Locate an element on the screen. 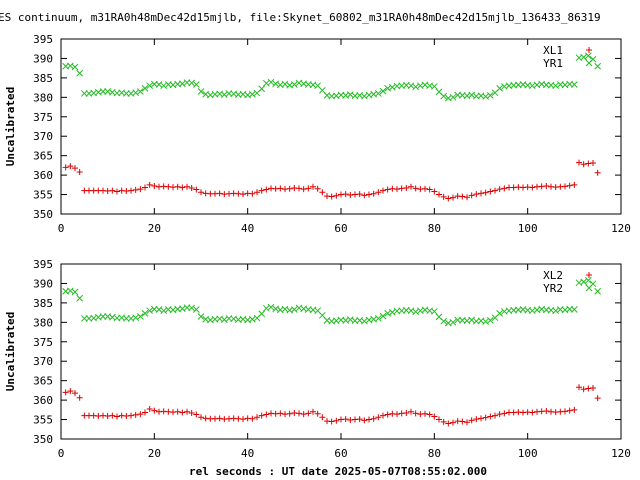 The image size is (640, 480). x-tick-label: 40 is located at coordinates (247, 453).